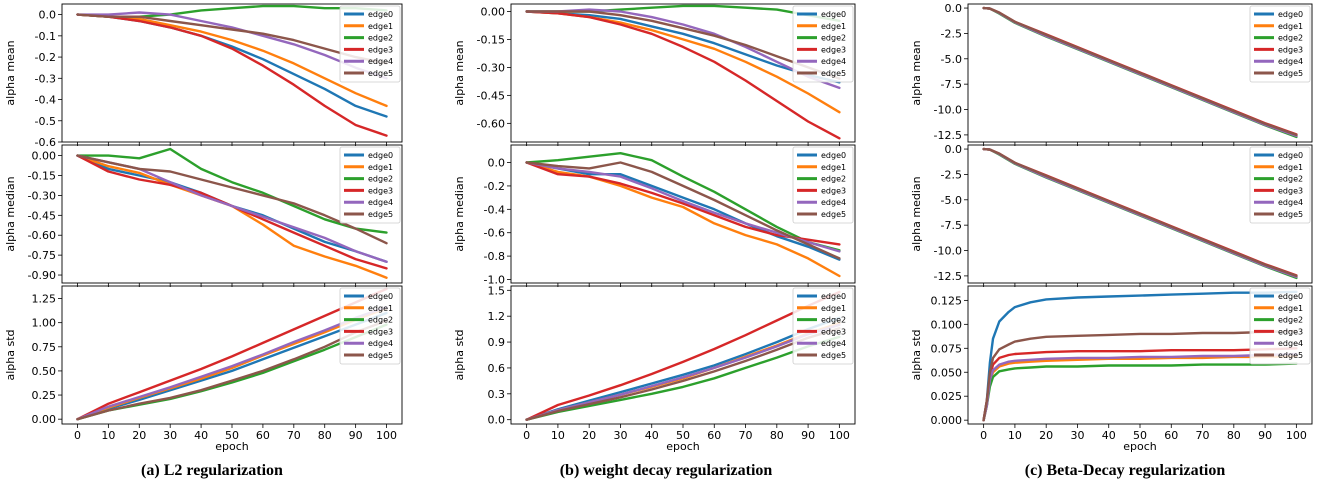 This screenshot has height=482, width=1325. Describe the element at coordinates (916, 354) in the screenshot. I see `y-axis-label: alpha std` at that location.